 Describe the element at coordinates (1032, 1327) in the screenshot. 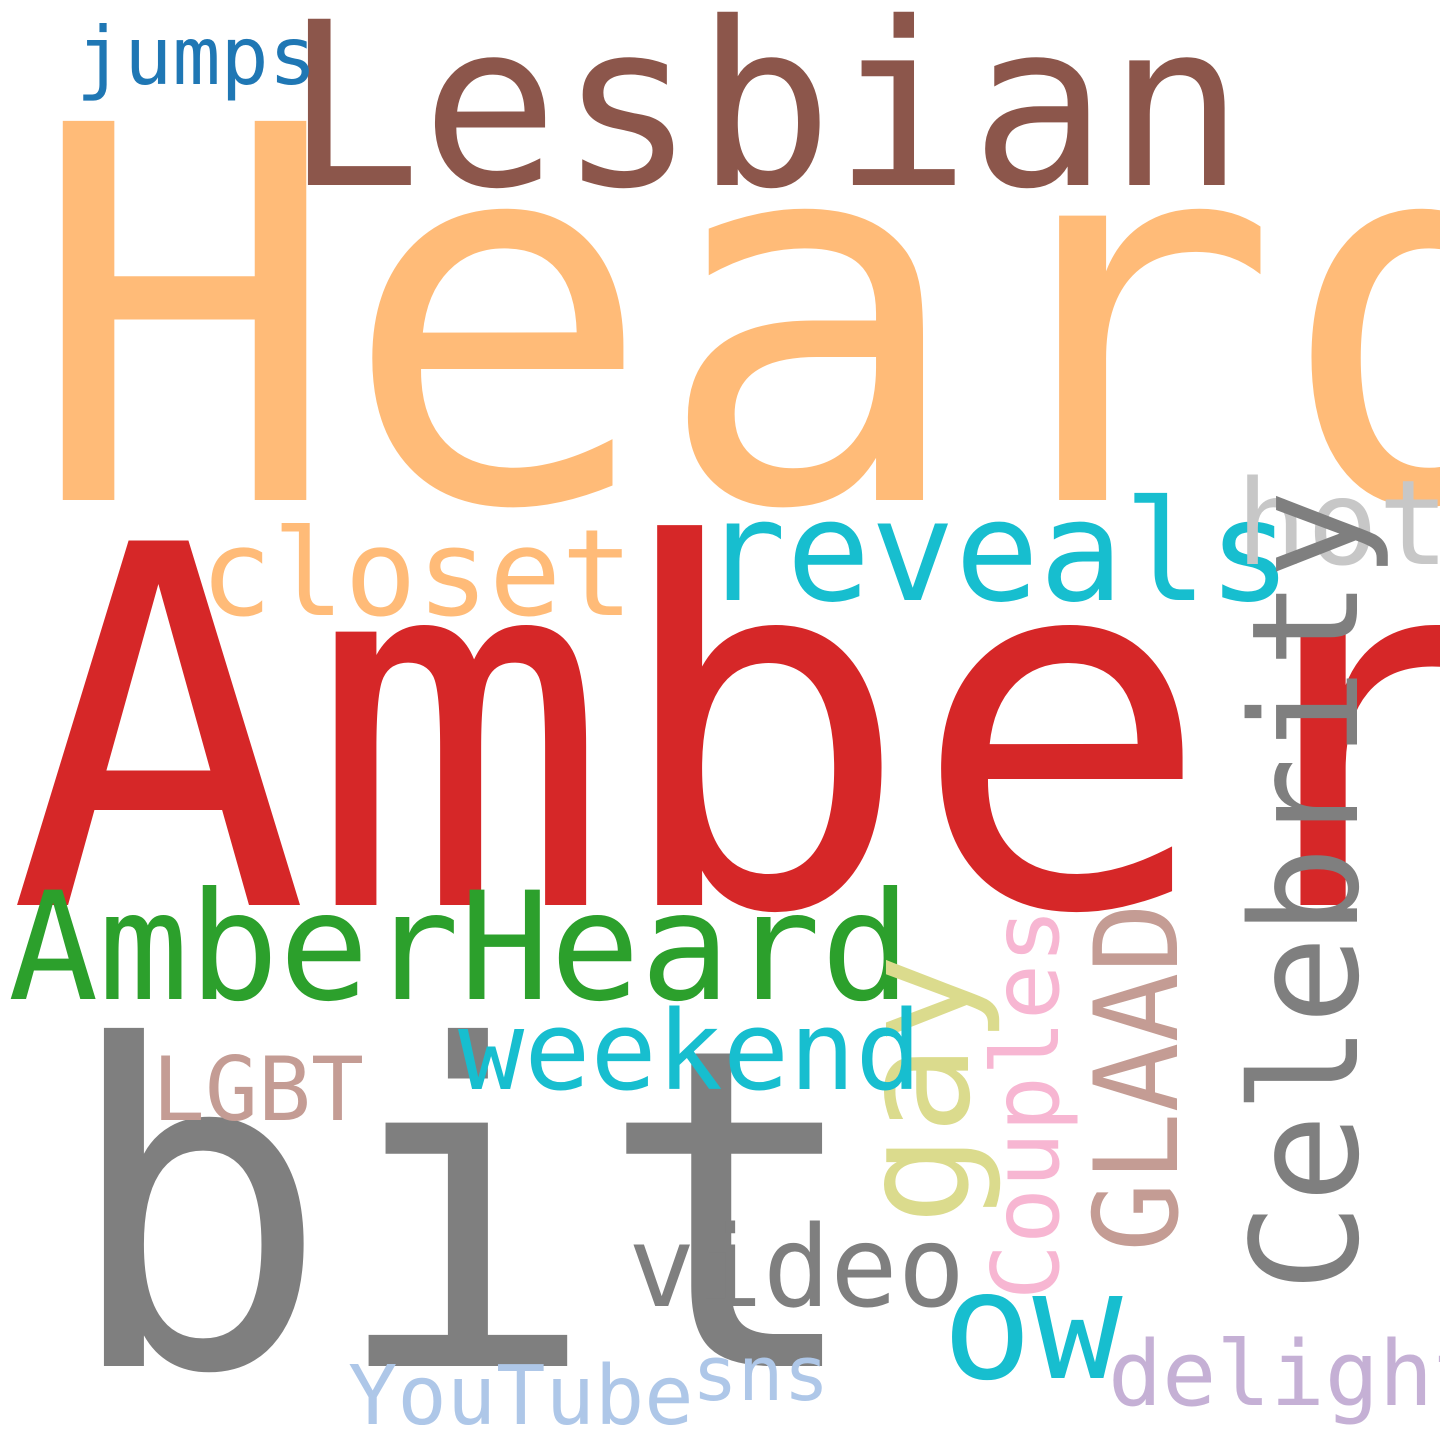

I see `word-ow: ow` at that location.